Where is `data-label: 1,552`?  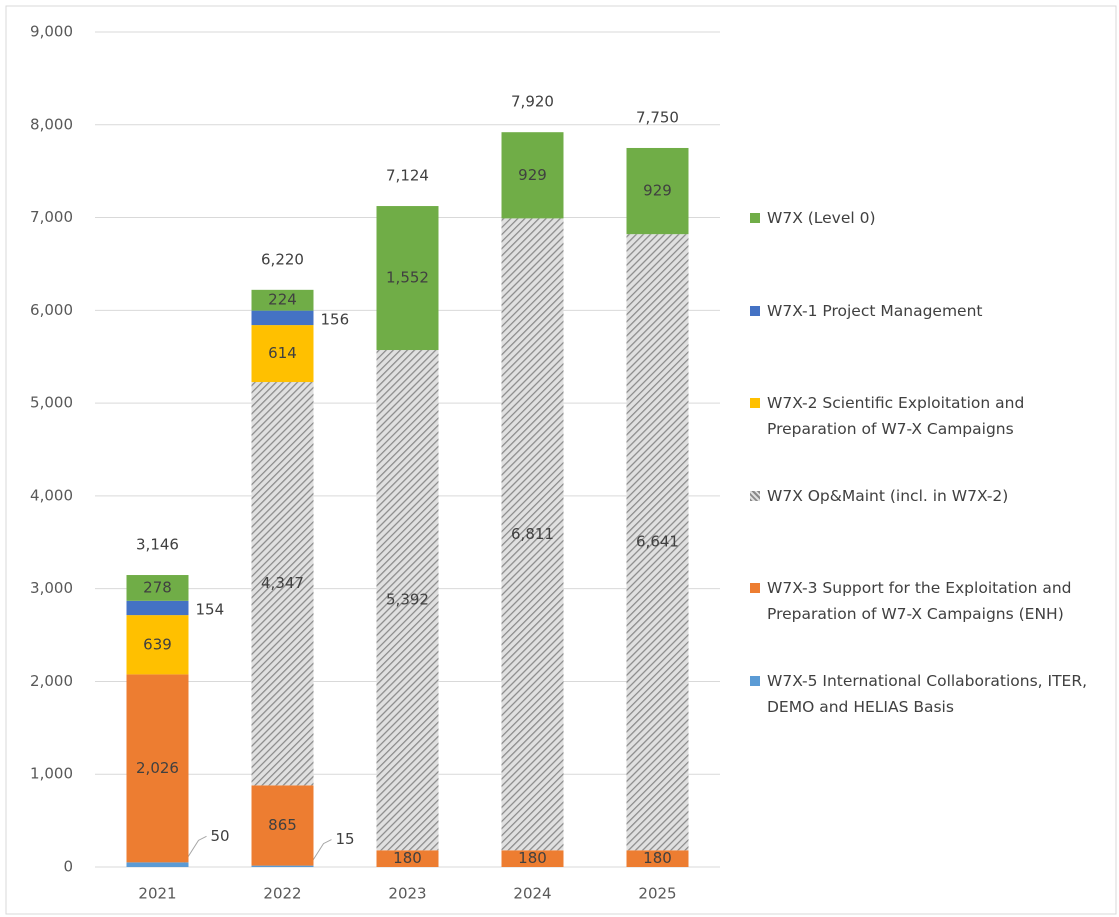
data-label: 1,552 is located at coordinates (407, 278).